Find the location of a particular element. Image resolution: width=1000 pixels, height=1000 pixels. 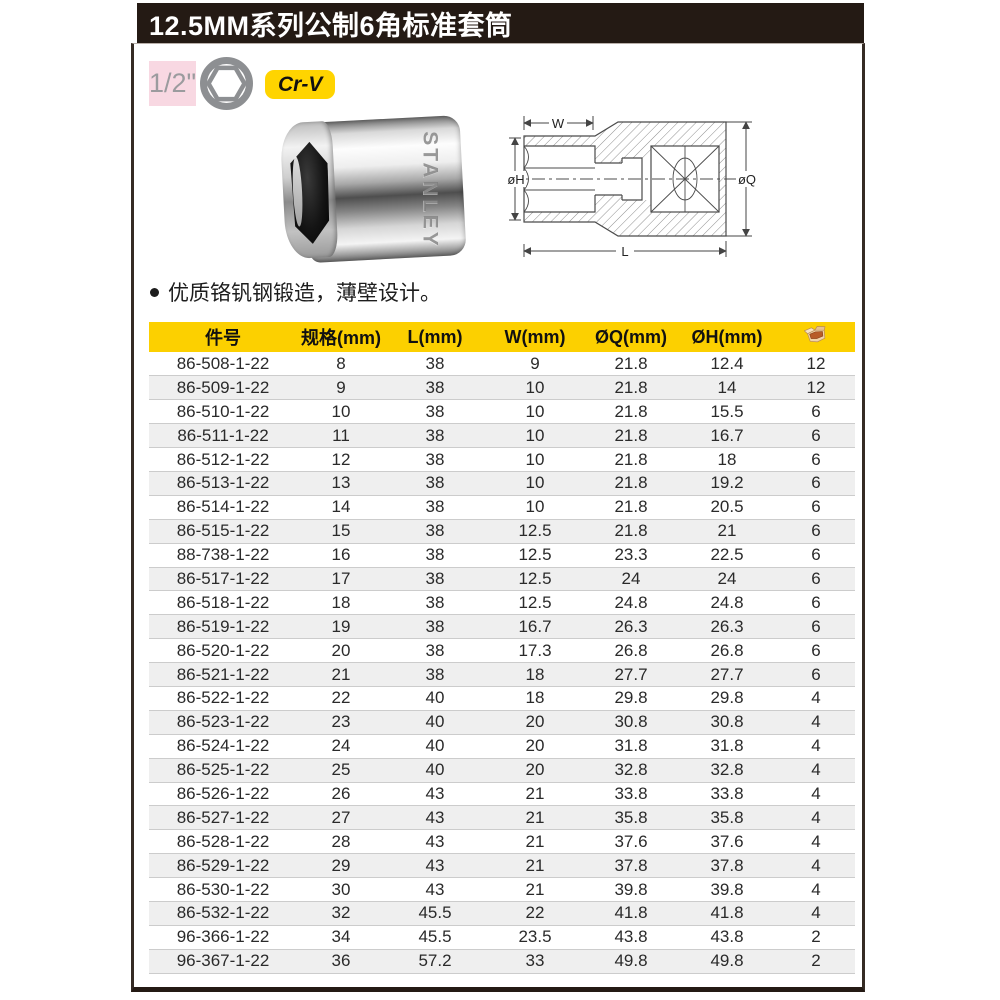

dim-label-oh: øH is located at coordinates (515, 179).